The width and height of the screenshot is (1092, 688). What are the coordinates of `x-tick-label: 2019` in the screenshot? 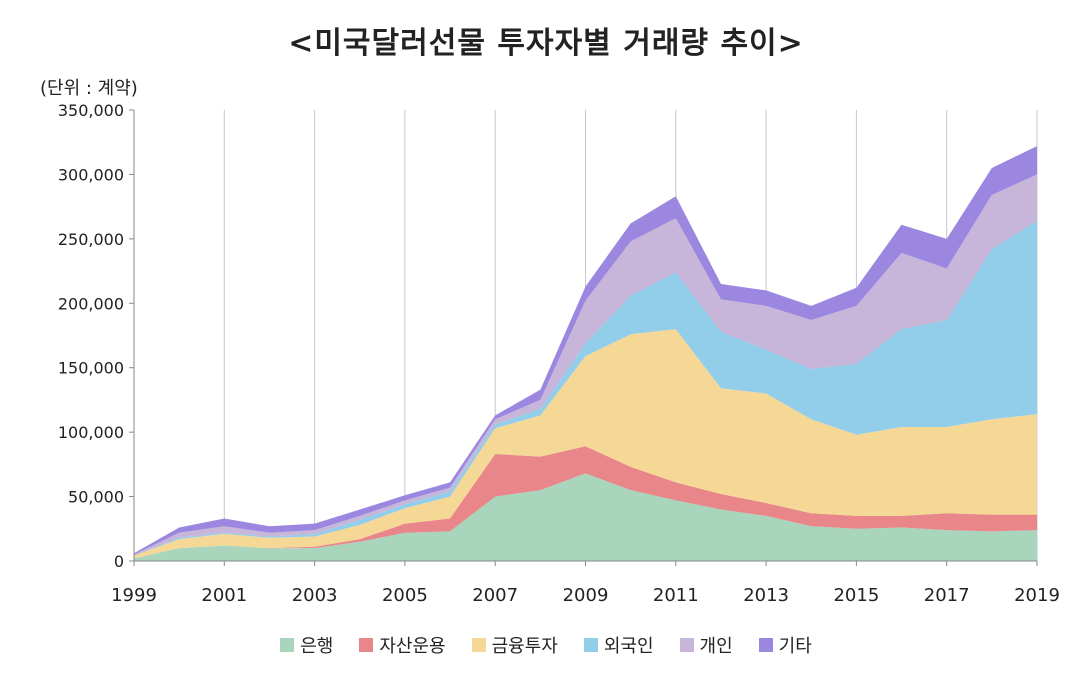 It's located at (1037, 595).